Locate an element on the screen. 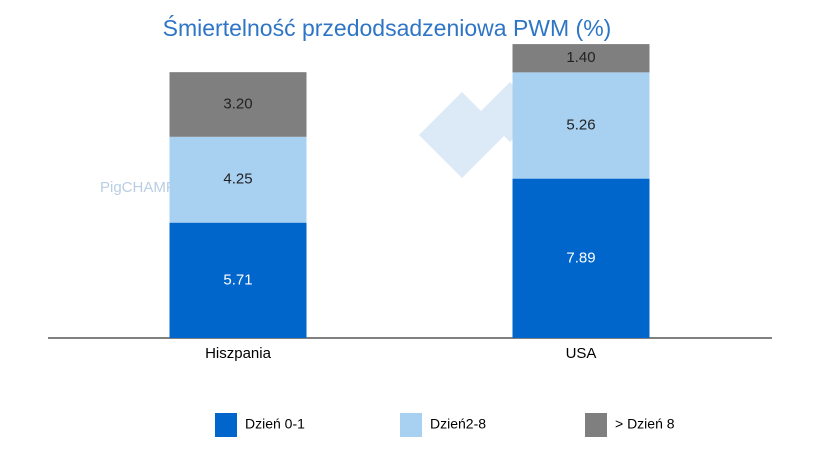 The height and width of the screenshot is (462, 820). data-label: 3.20 is located at coordinates (237, 103).